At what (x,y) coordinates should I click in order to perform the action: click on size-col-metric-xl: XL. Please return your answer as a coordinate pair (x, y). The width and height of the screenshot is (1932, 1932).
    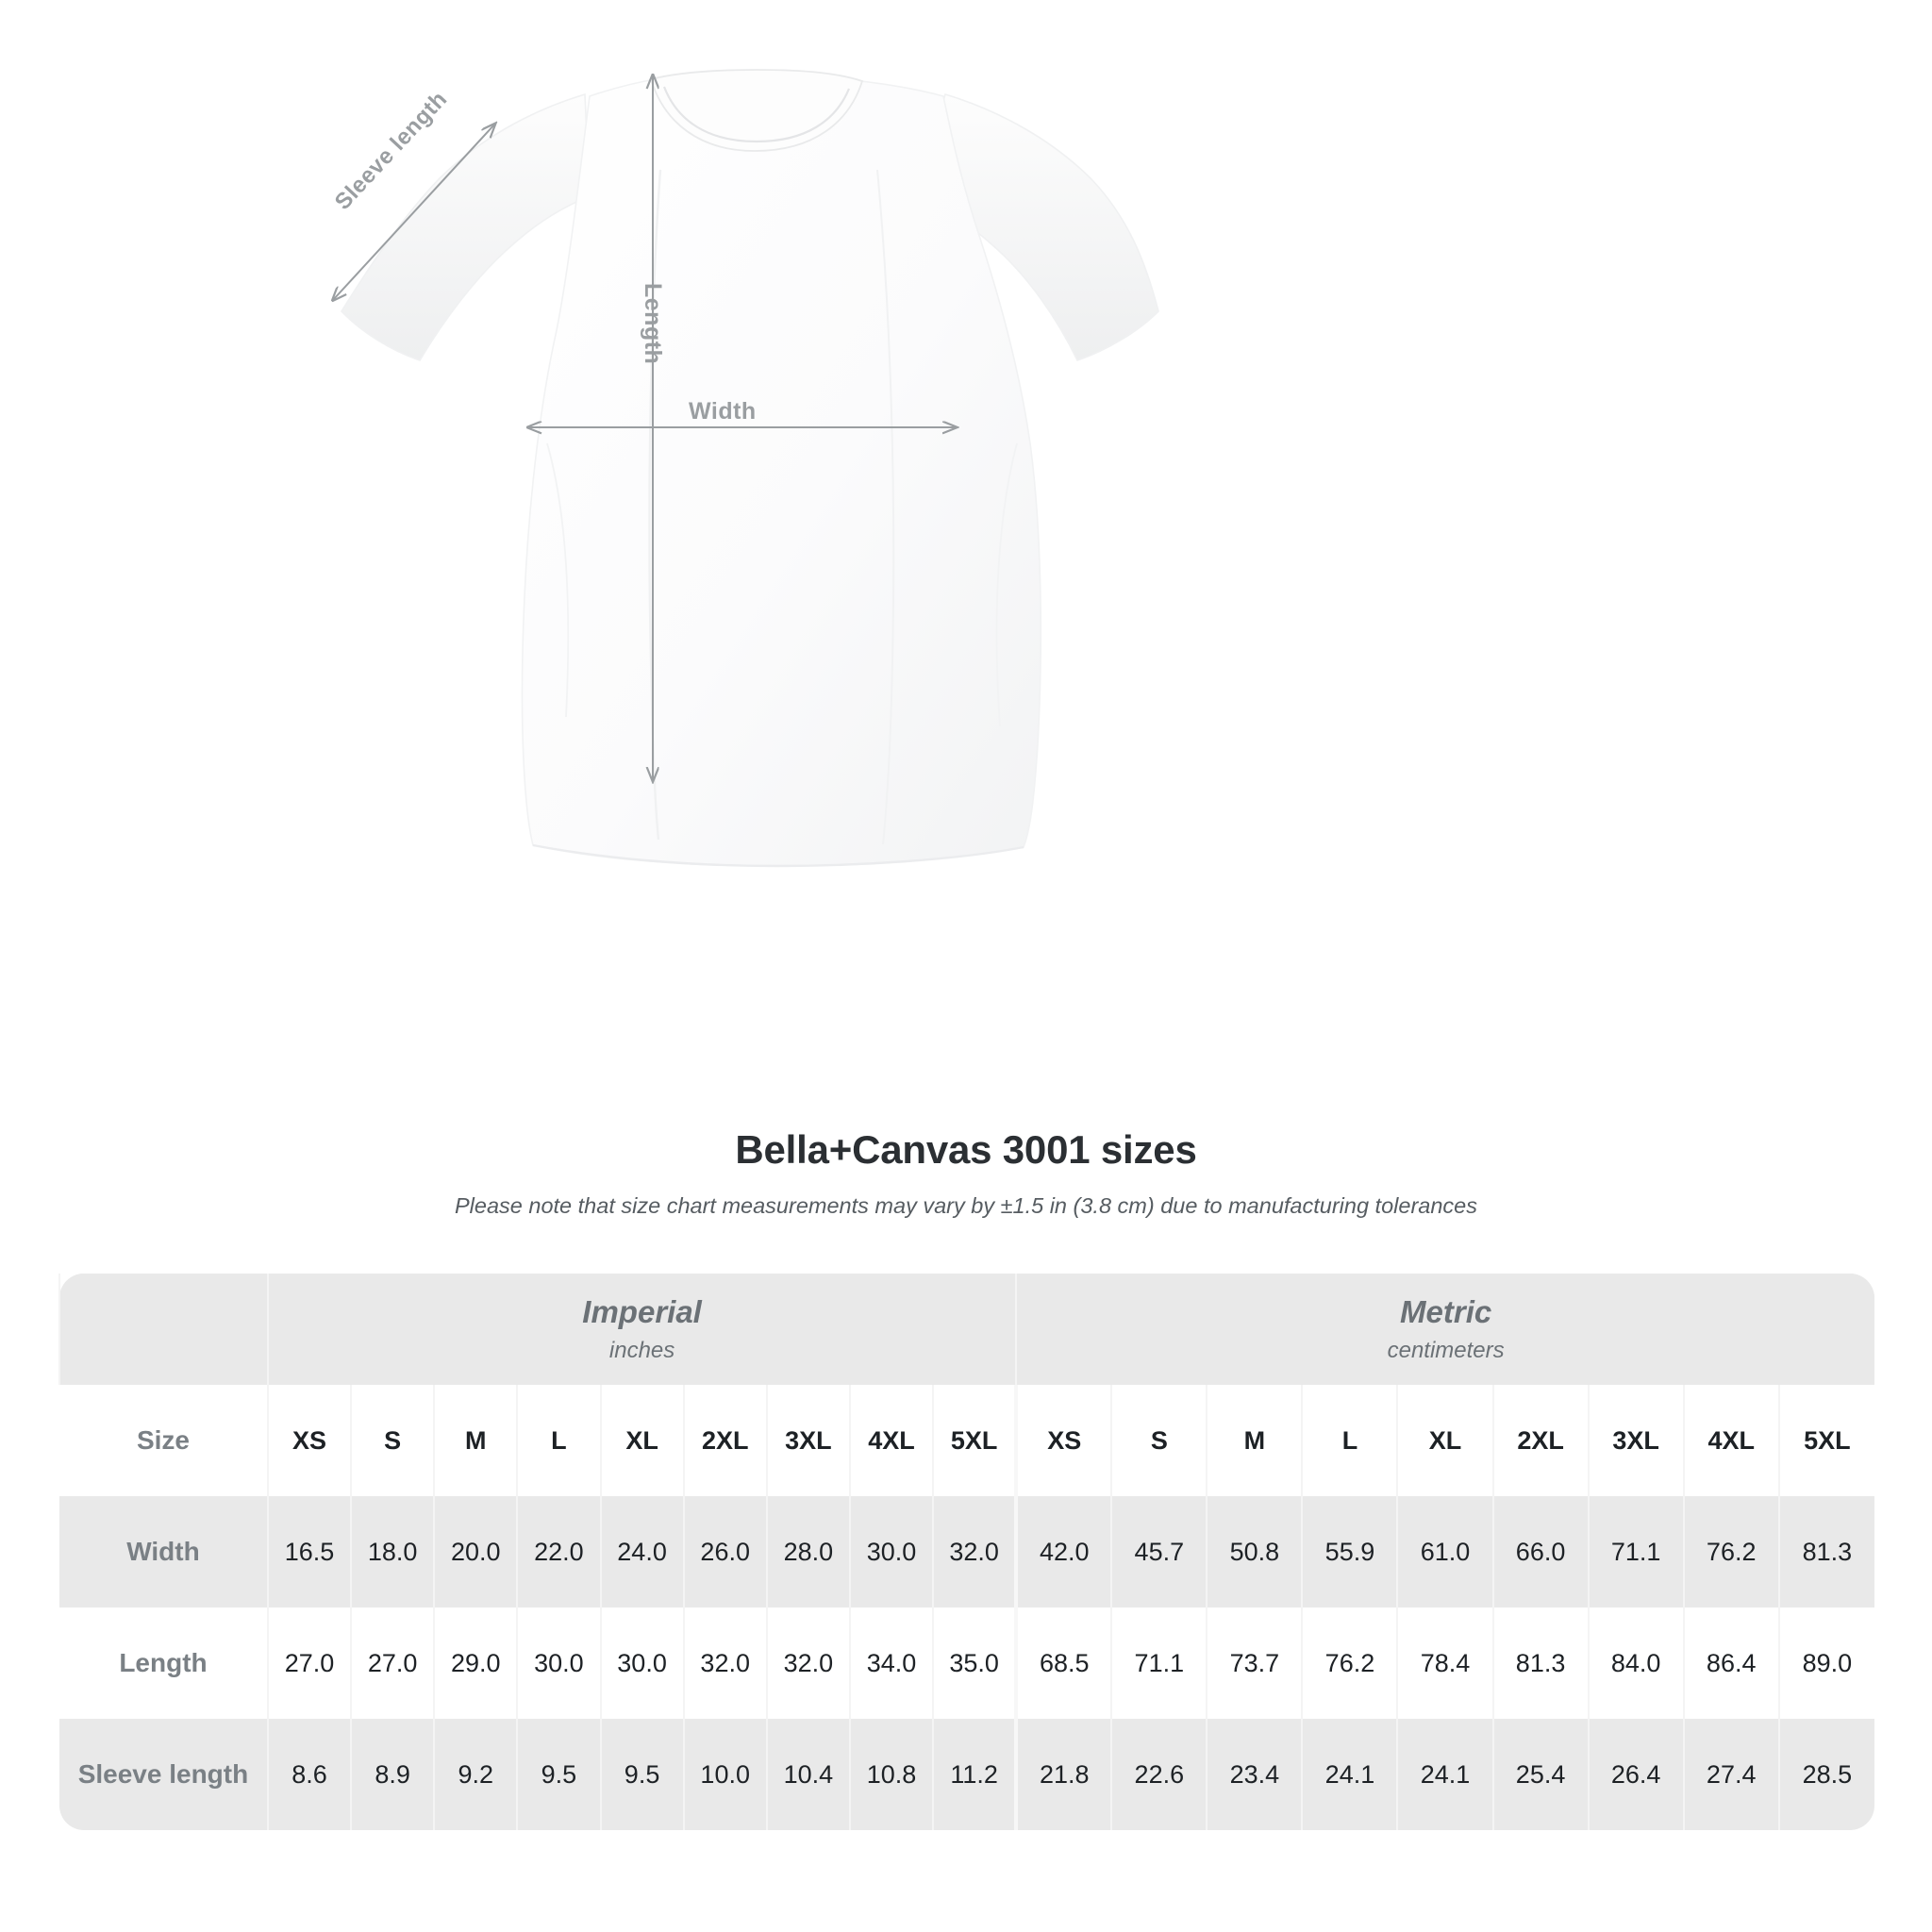
    Looking at the image, I should click on (1444, 1441).